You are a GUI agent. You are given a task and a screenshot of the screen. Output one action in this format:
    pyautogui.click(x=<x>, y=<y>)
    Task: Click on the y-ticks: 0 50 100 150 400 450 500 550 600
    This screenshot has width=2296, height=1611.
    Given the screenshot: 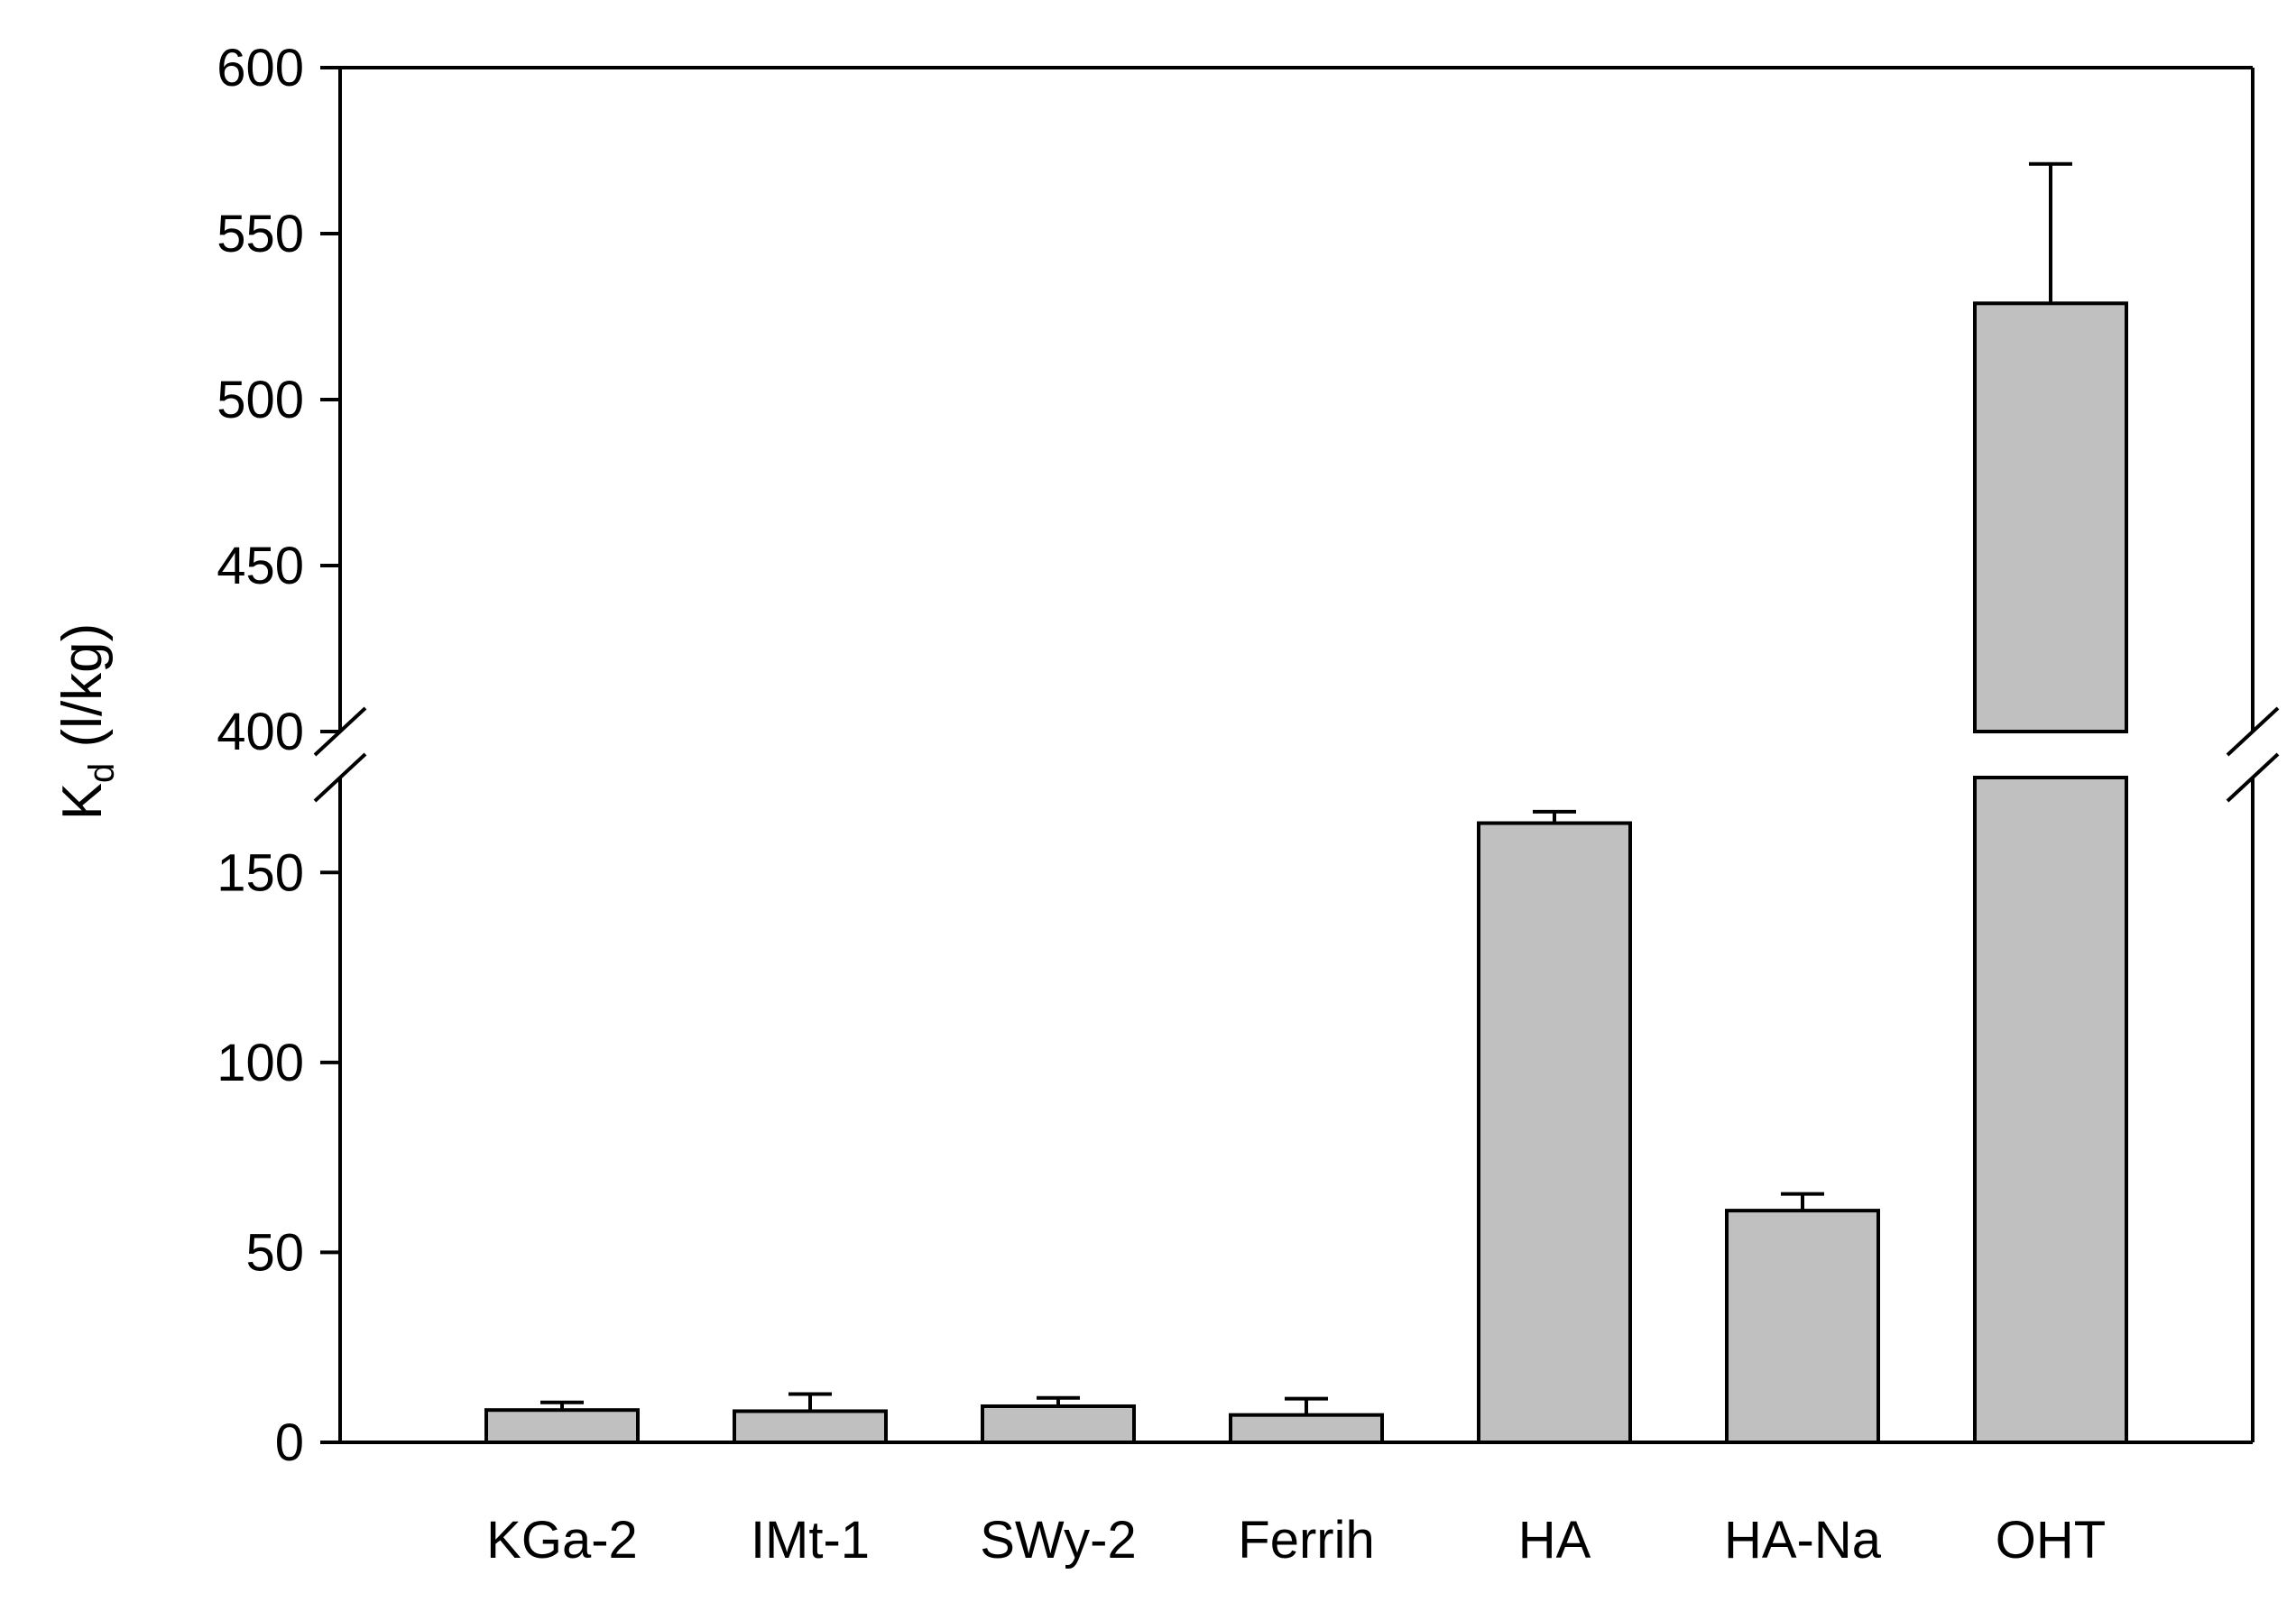 What is the action you would take?
    pyautogui.click(x=278, y=756)
    